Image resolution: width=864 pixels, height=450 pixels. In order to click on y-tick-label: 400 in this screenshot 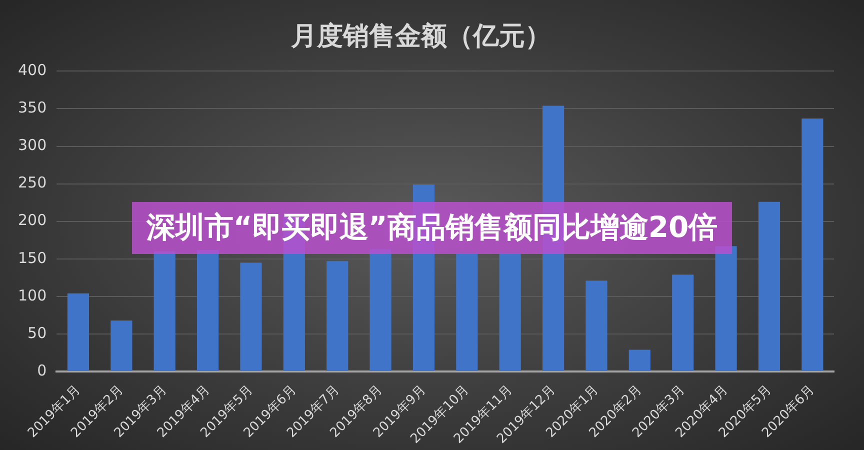, I will do `click(32, 70)`.